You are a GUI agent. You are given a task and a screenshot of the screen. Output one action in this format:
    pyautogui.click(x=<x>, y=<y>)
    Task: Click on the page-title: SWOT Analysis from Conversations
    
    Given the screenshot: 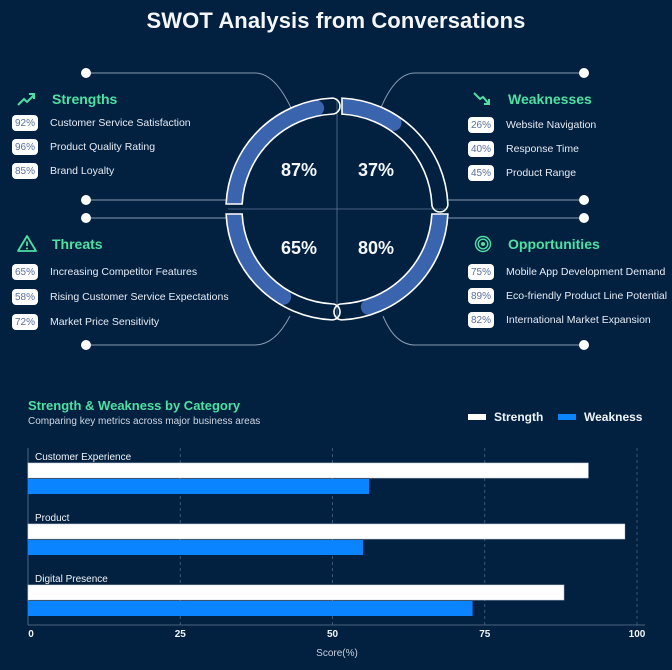 What is the action you would take?
    pyautogui.click(x=336, y=20)
    